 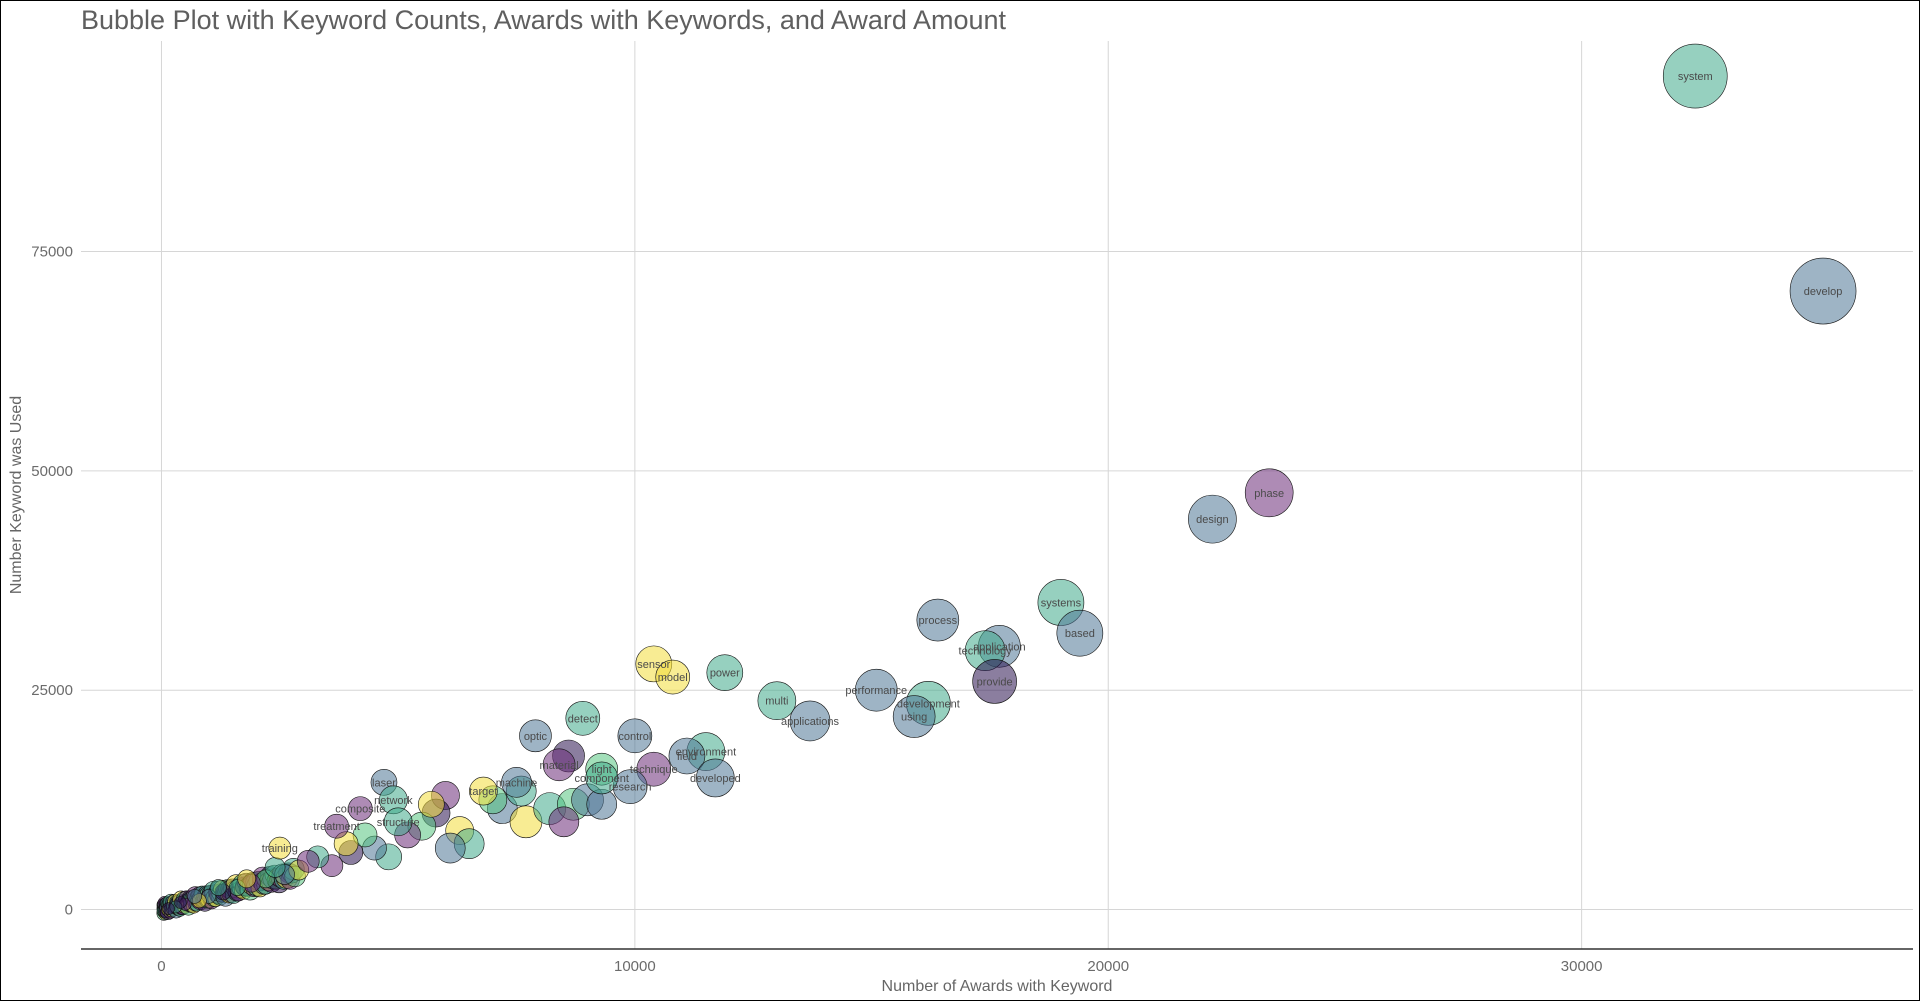 I want to click on bubble-label-structure: structure, so click(x=398, y=823).